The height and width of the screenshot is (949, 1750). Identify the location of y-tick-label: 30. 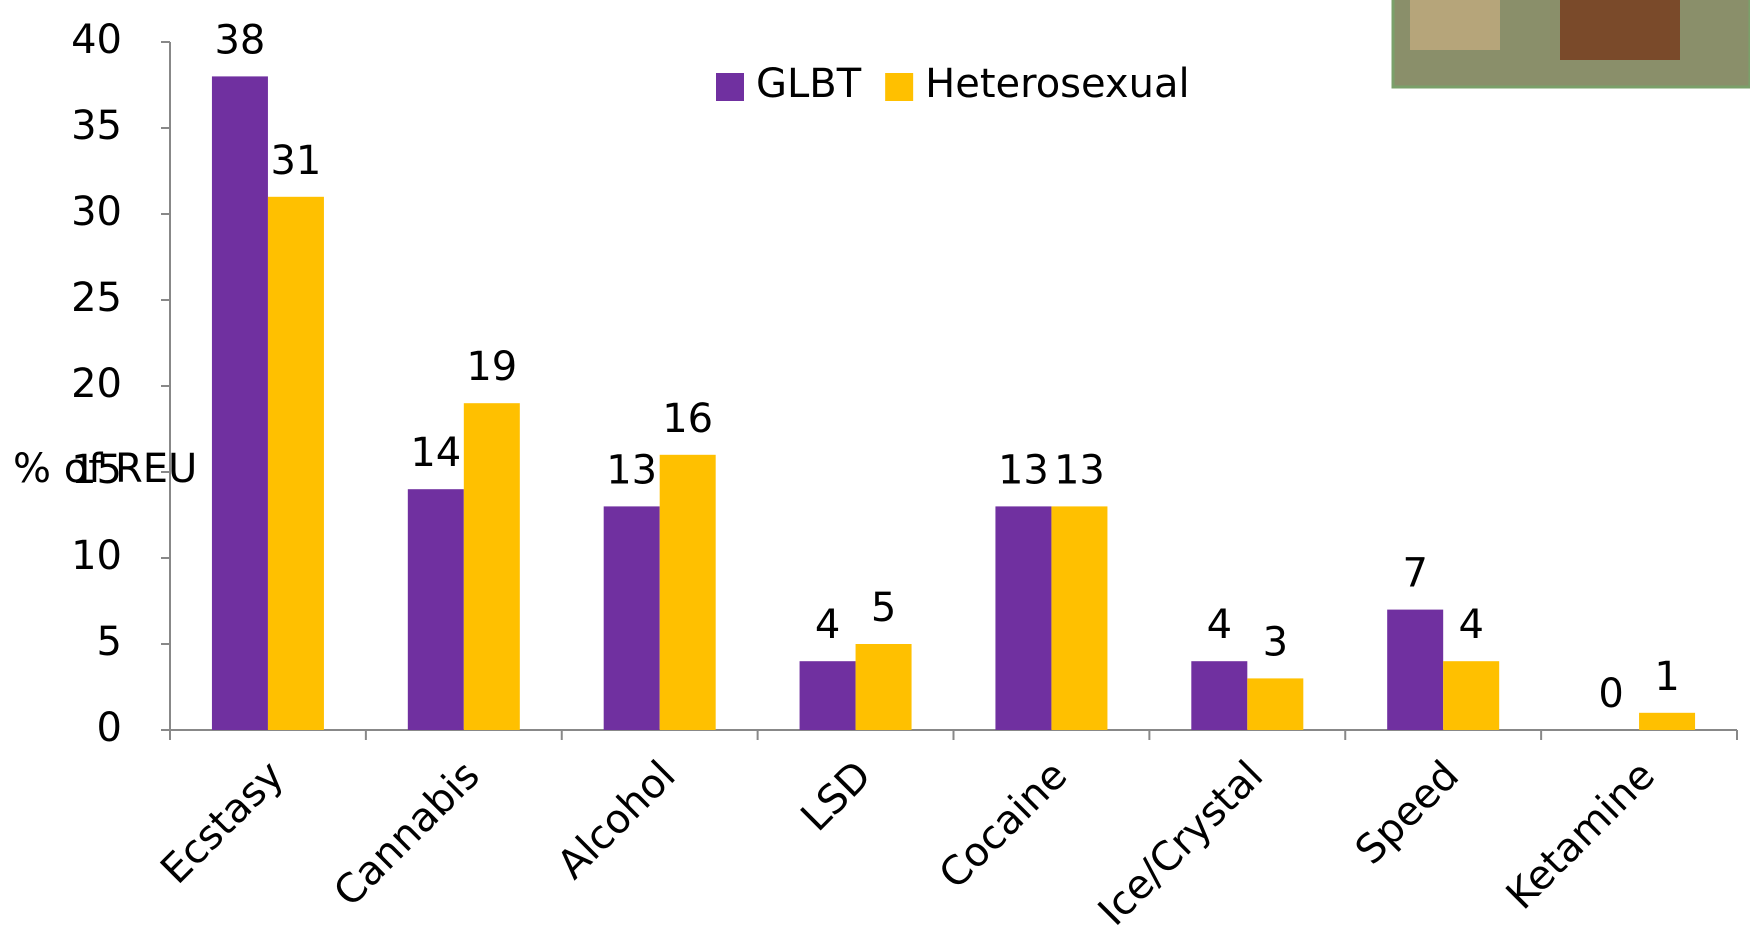
(96, 212).